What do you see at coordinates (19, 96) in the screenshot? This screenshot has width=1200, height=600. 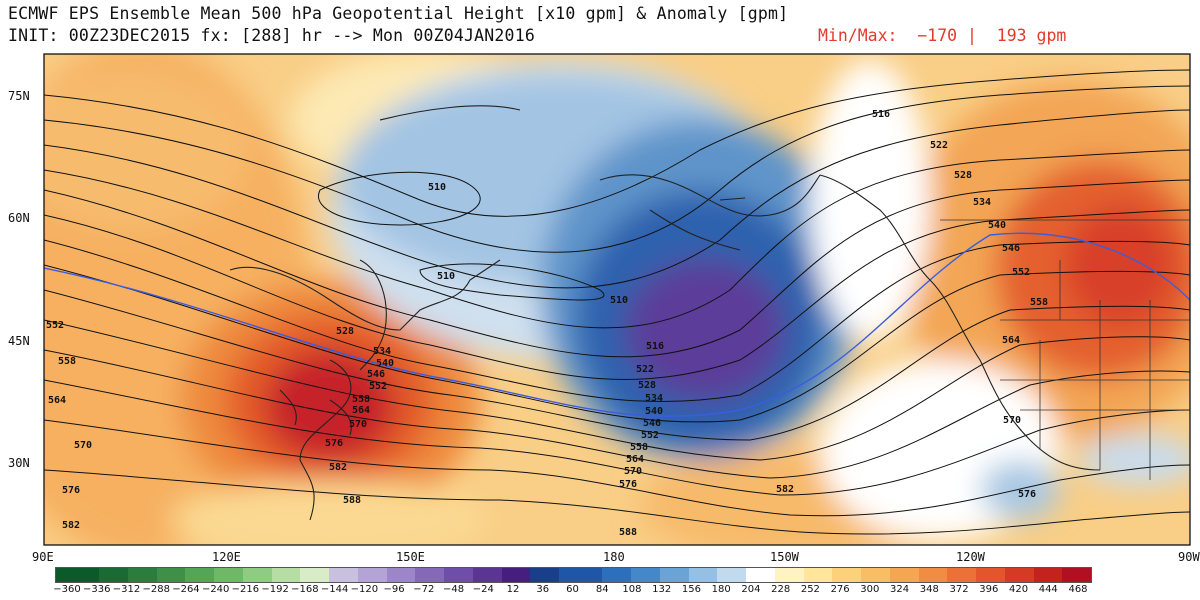 I see `lat-label: 75N` at bounding box center [19, 96].